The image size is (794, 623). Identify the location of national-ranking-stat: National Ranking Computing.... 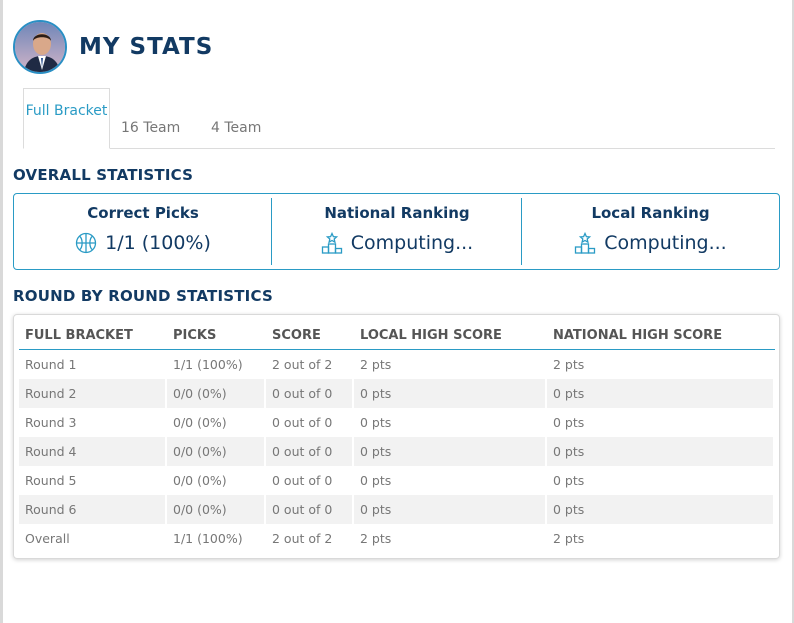
(397, 231).